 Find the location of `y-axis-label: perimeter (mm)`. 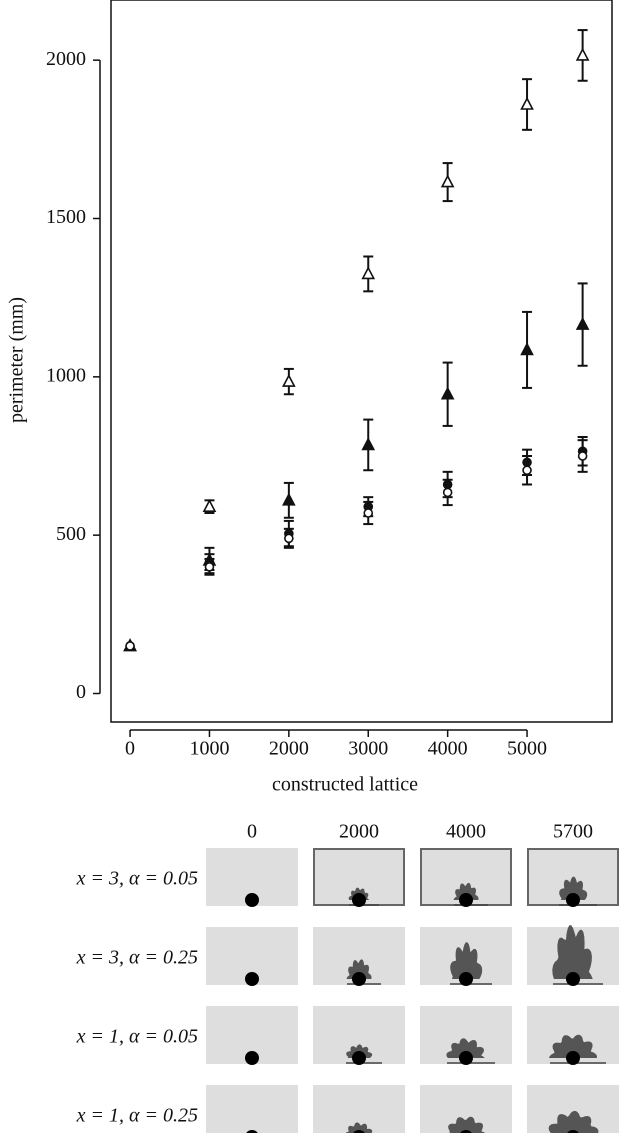

y-axis-label: perimeter (mm) is located at coordinates (17, 360).